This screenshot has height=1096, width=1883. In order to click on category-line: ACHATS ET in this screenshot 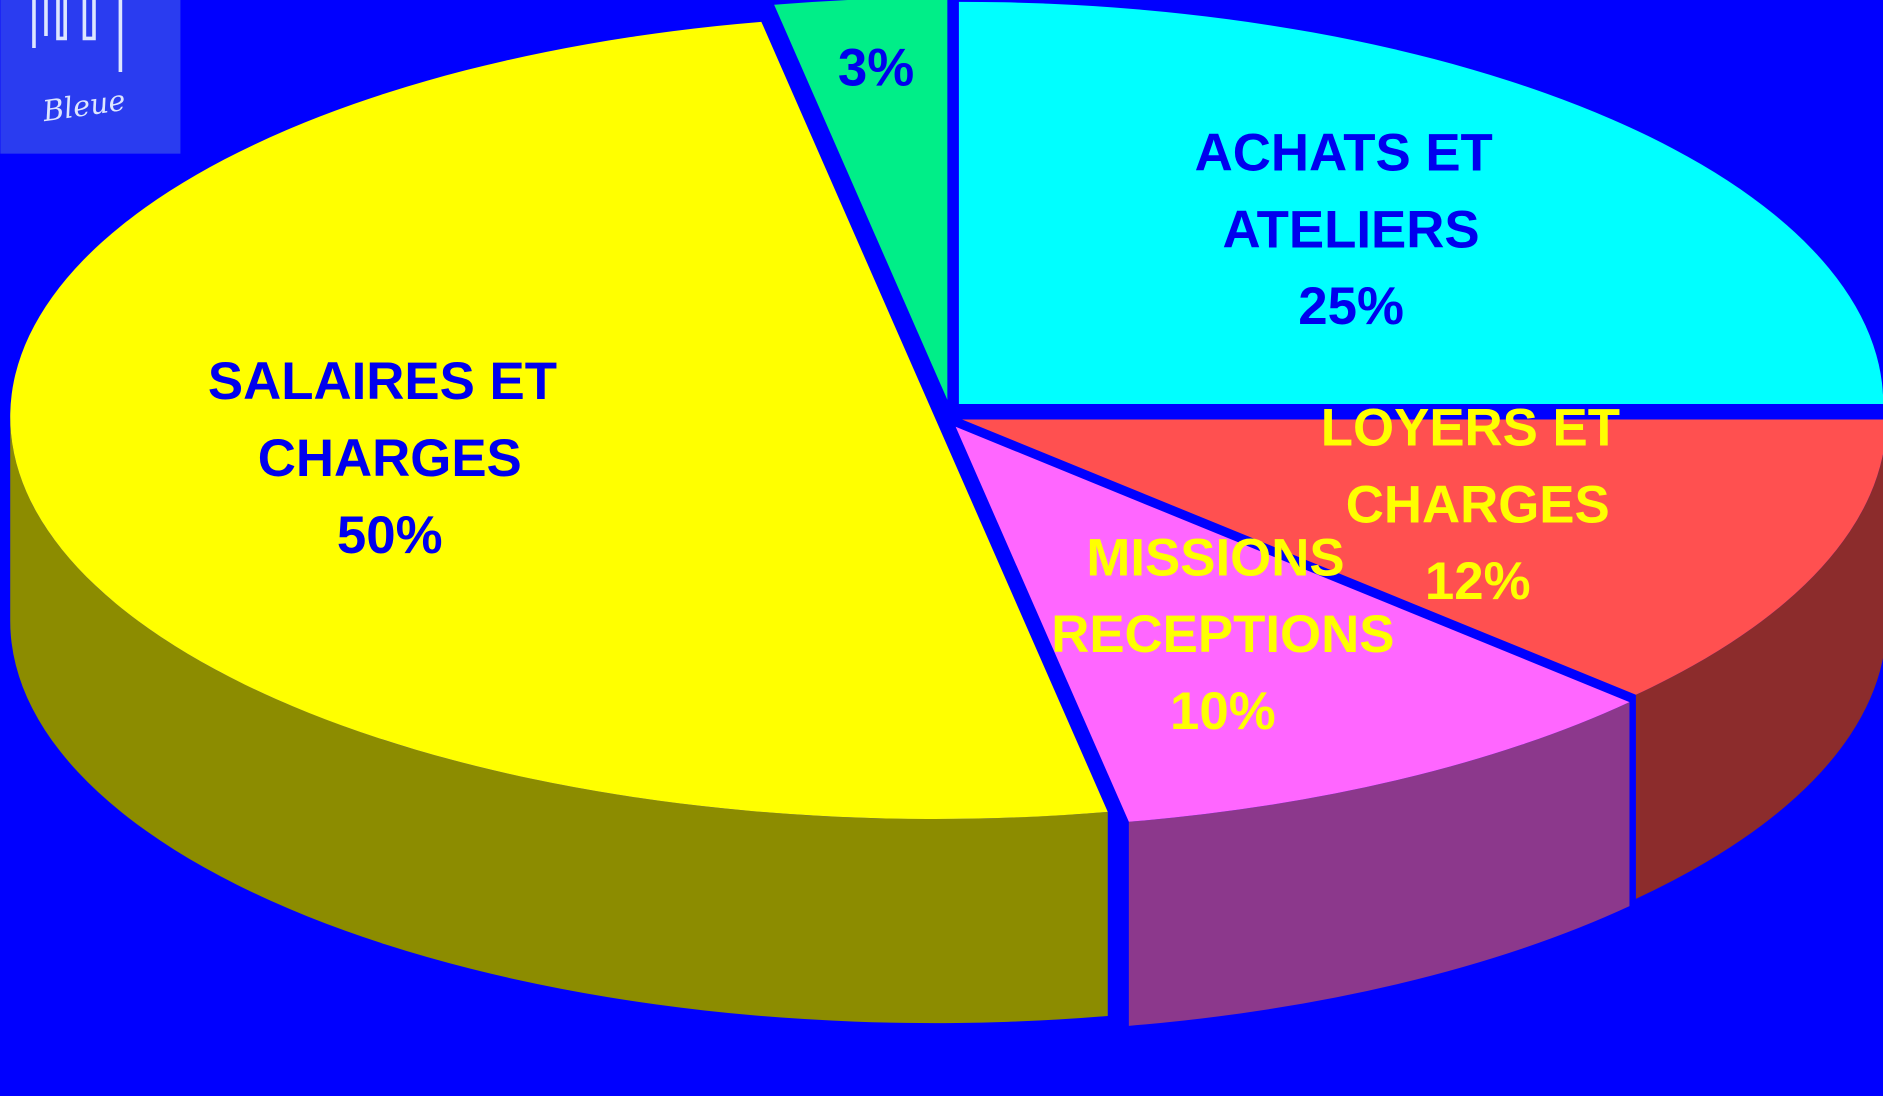, I will do `click(1351, 152)`.